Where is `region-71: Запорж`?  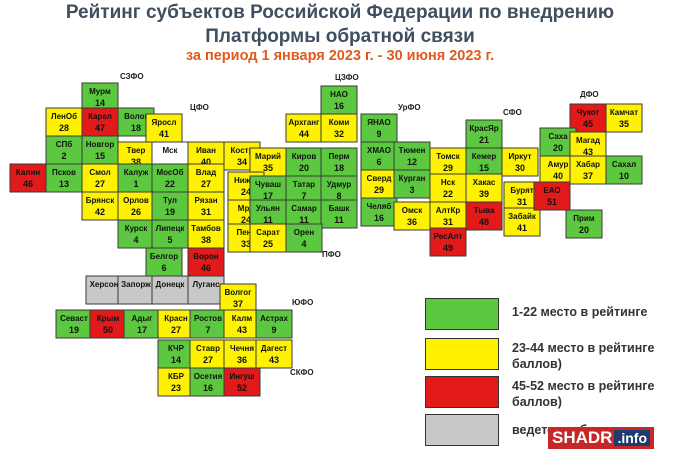
region-71: Запорж is located at coordinates (136, 290).